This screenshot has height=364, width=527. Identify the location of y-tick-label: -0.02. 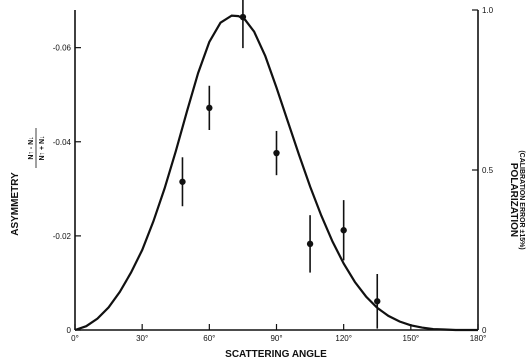
(62, 236).